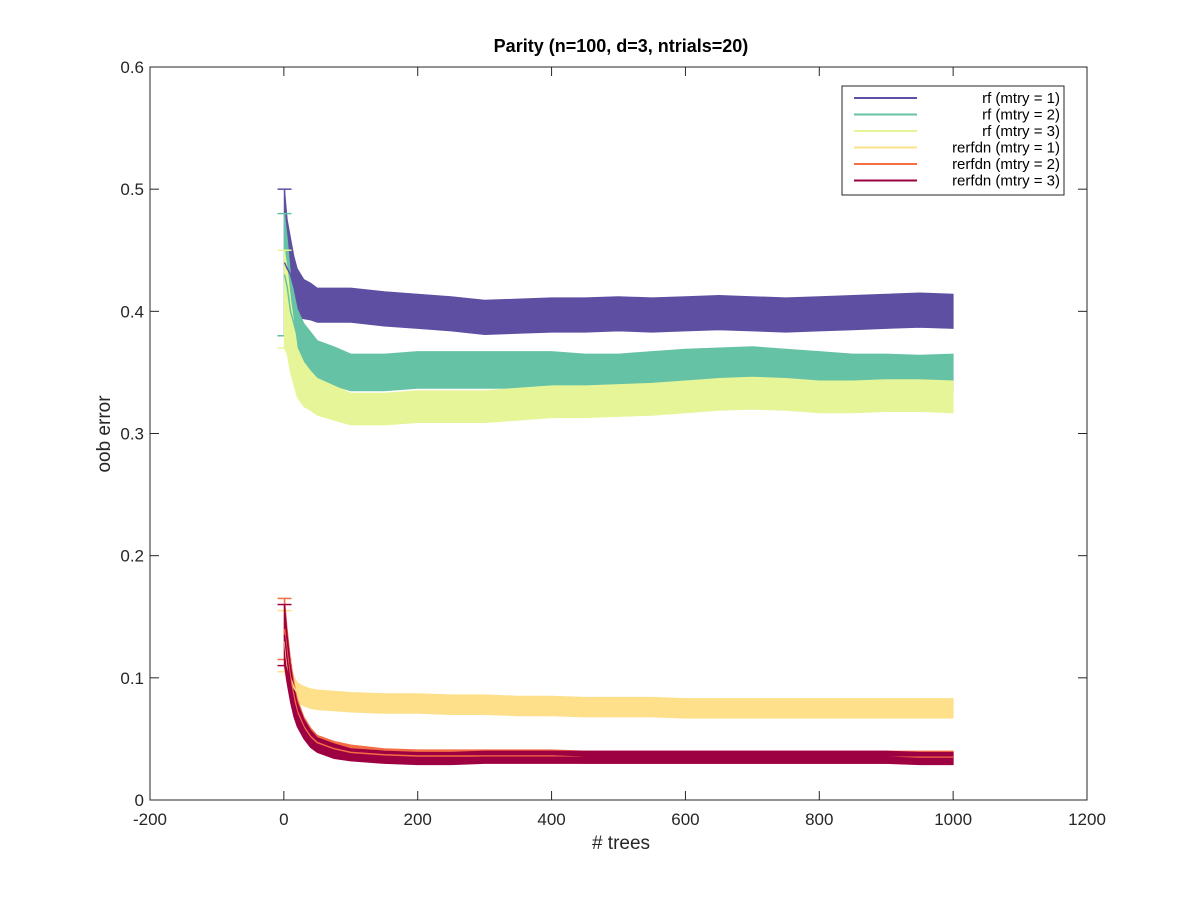  What do you see at coordinates (132, 189) in the screenshot?
I see `y-tick-label: 0.5` at bounding box center [132, 189].